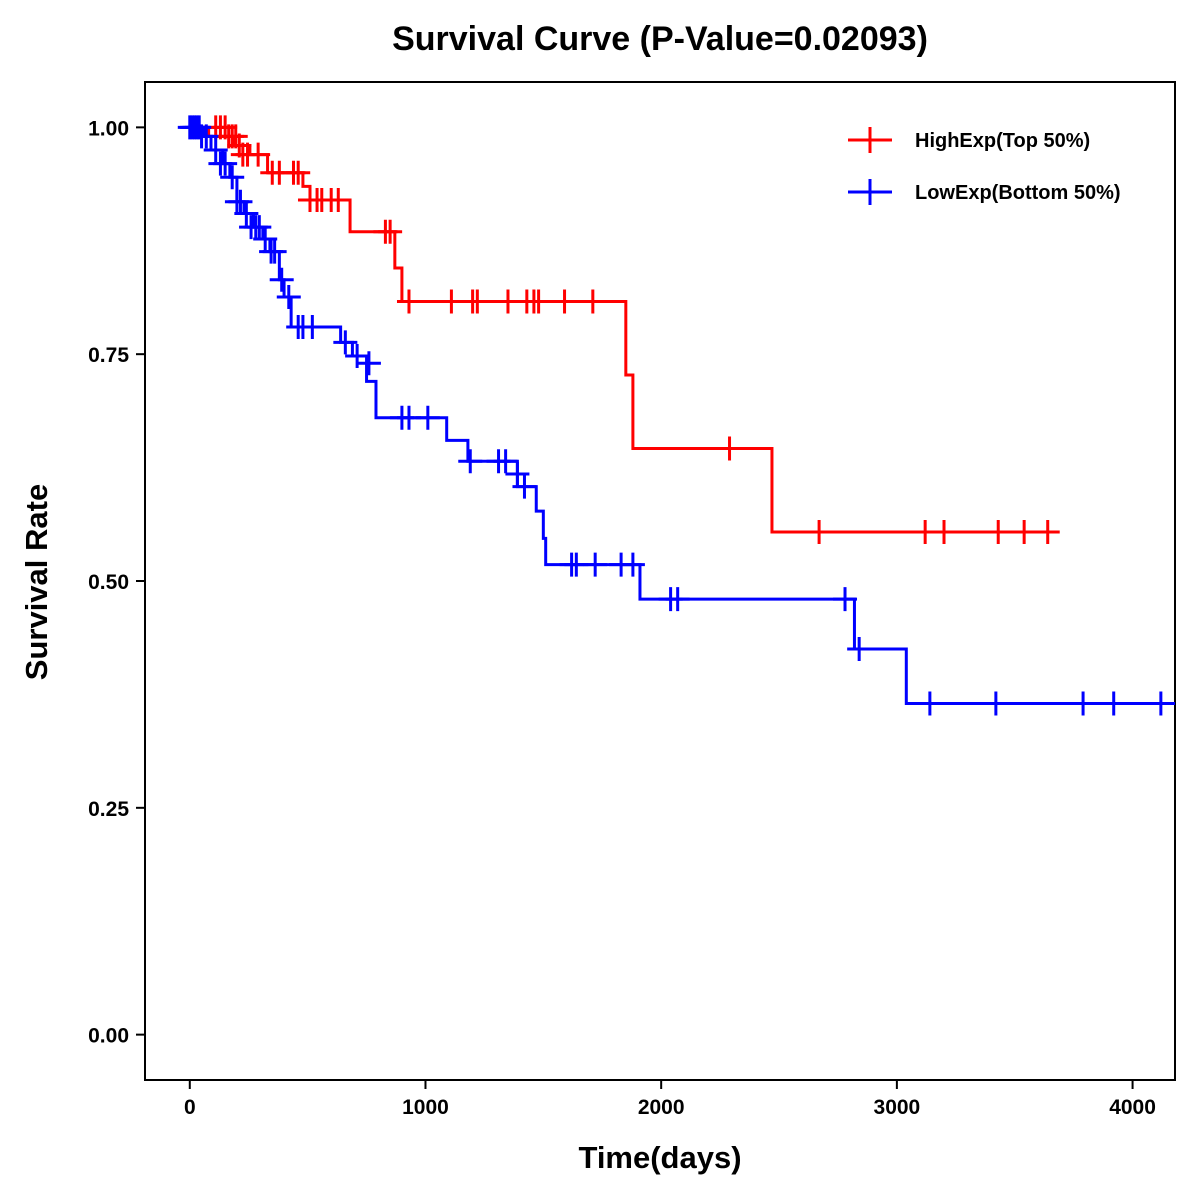 The width and height of the screenshot is (1200, 1200). Describe the element at coordinates (1002, 141) in the screenshot. I see `legend-label: HighExp(Top 50%)` at that location.